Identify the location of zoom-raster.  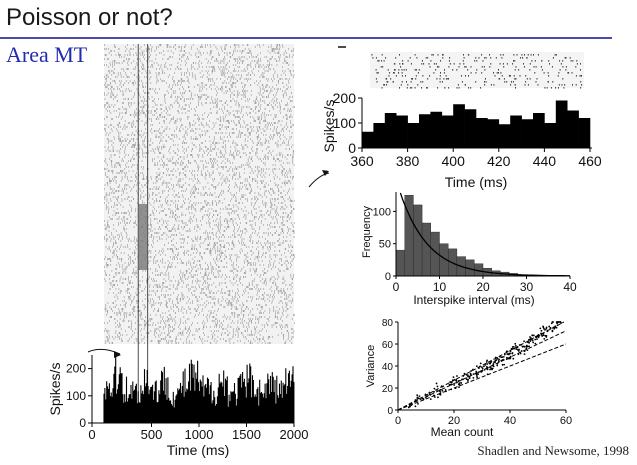
(461, 67).